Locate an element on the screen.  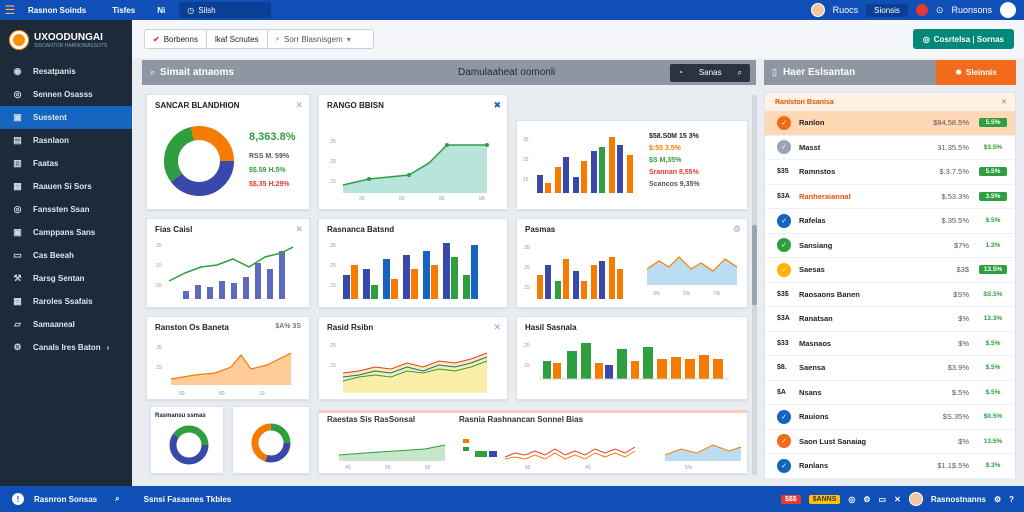
toolbar-button-2: lkaf Scnutes is located at coordinates (236, 39).